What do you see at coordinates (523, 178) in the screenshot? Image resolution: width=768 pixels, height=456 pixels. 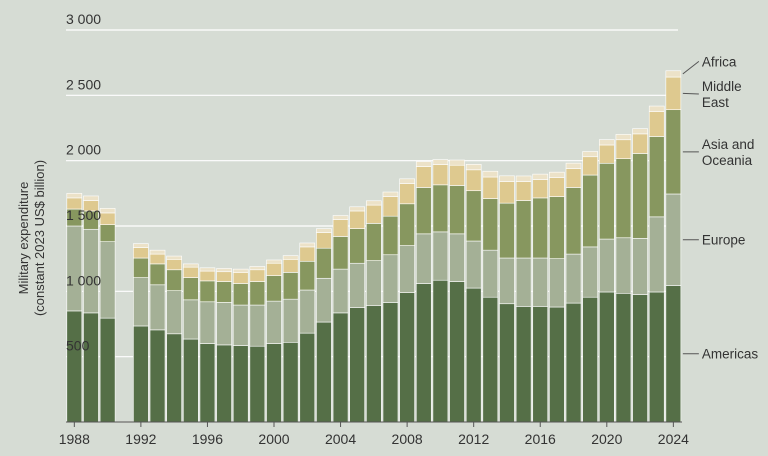 I see `bar-africa-2015` at bounding box center [523, 178].